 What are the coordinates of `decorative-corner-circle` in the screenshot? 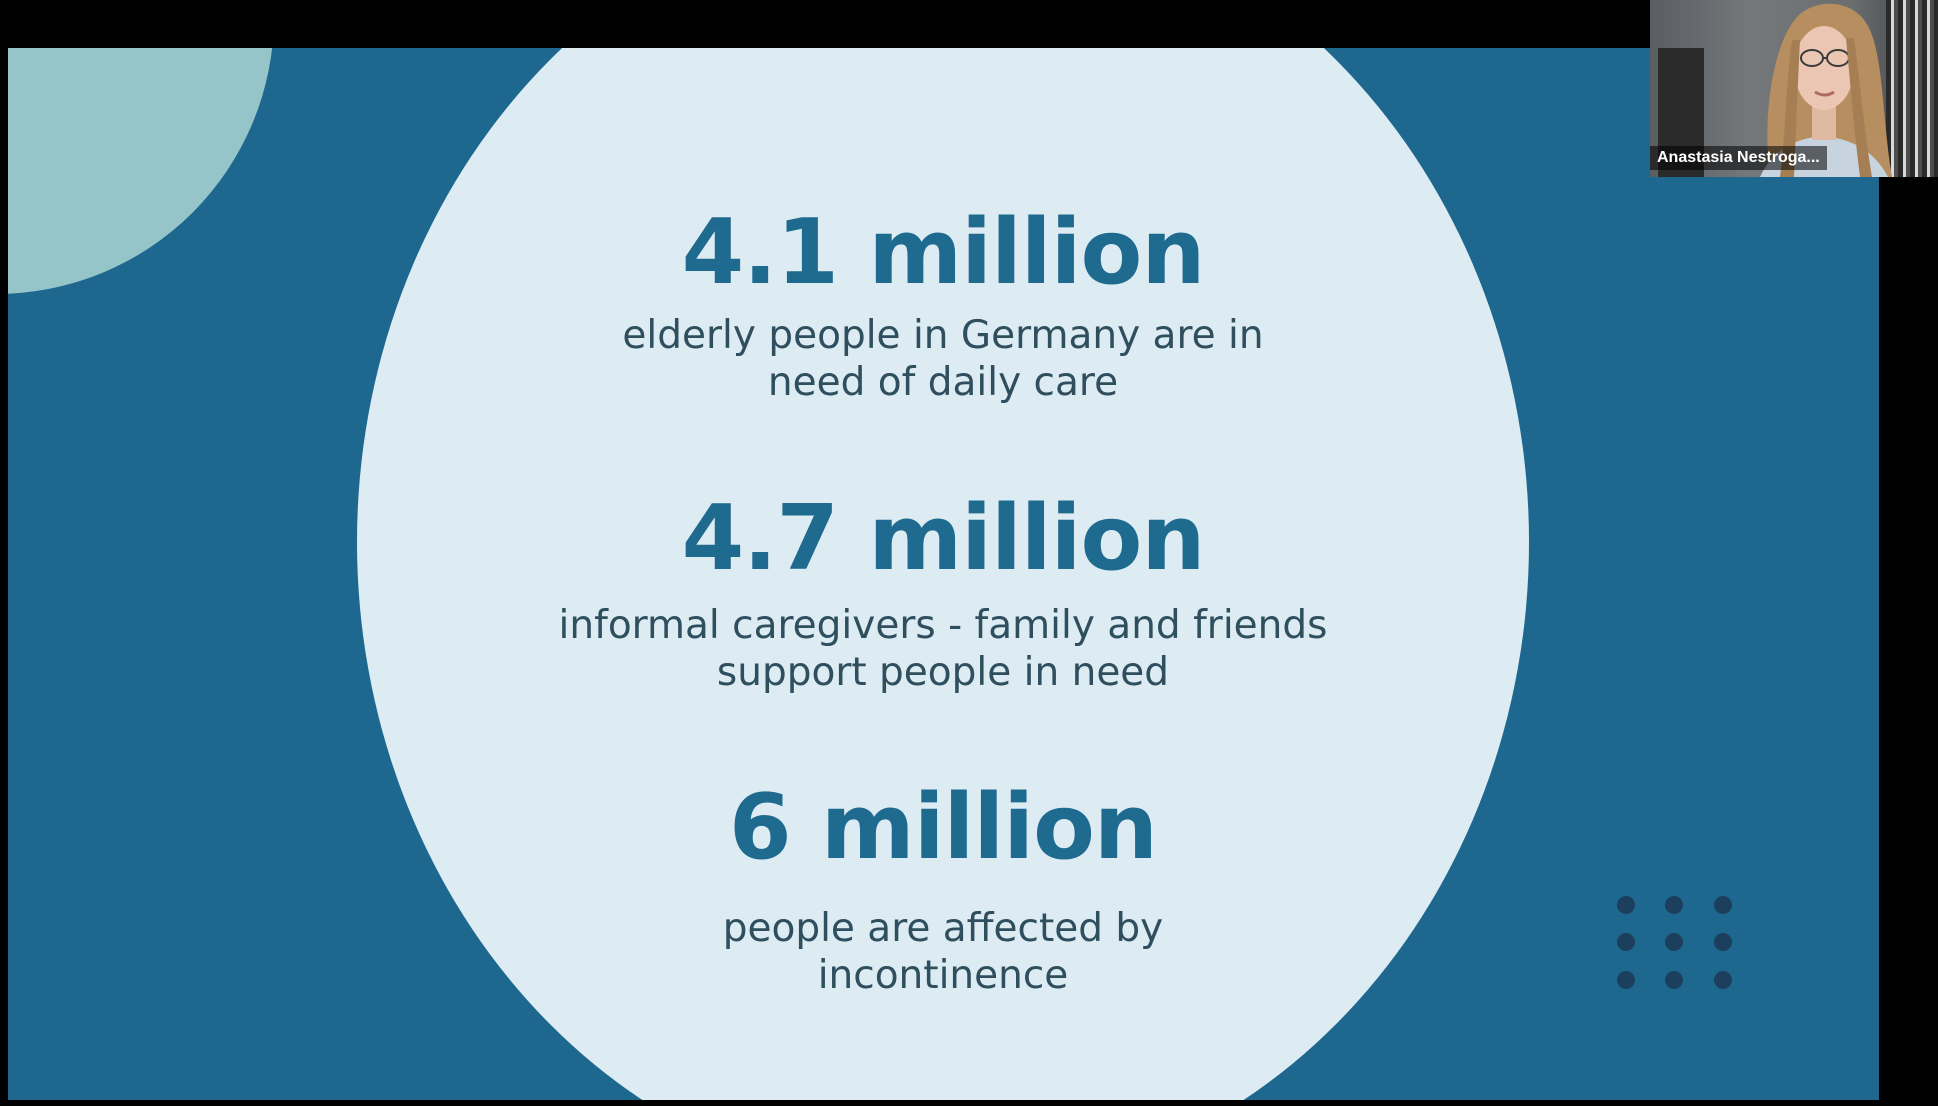 It's located at (141, 171).